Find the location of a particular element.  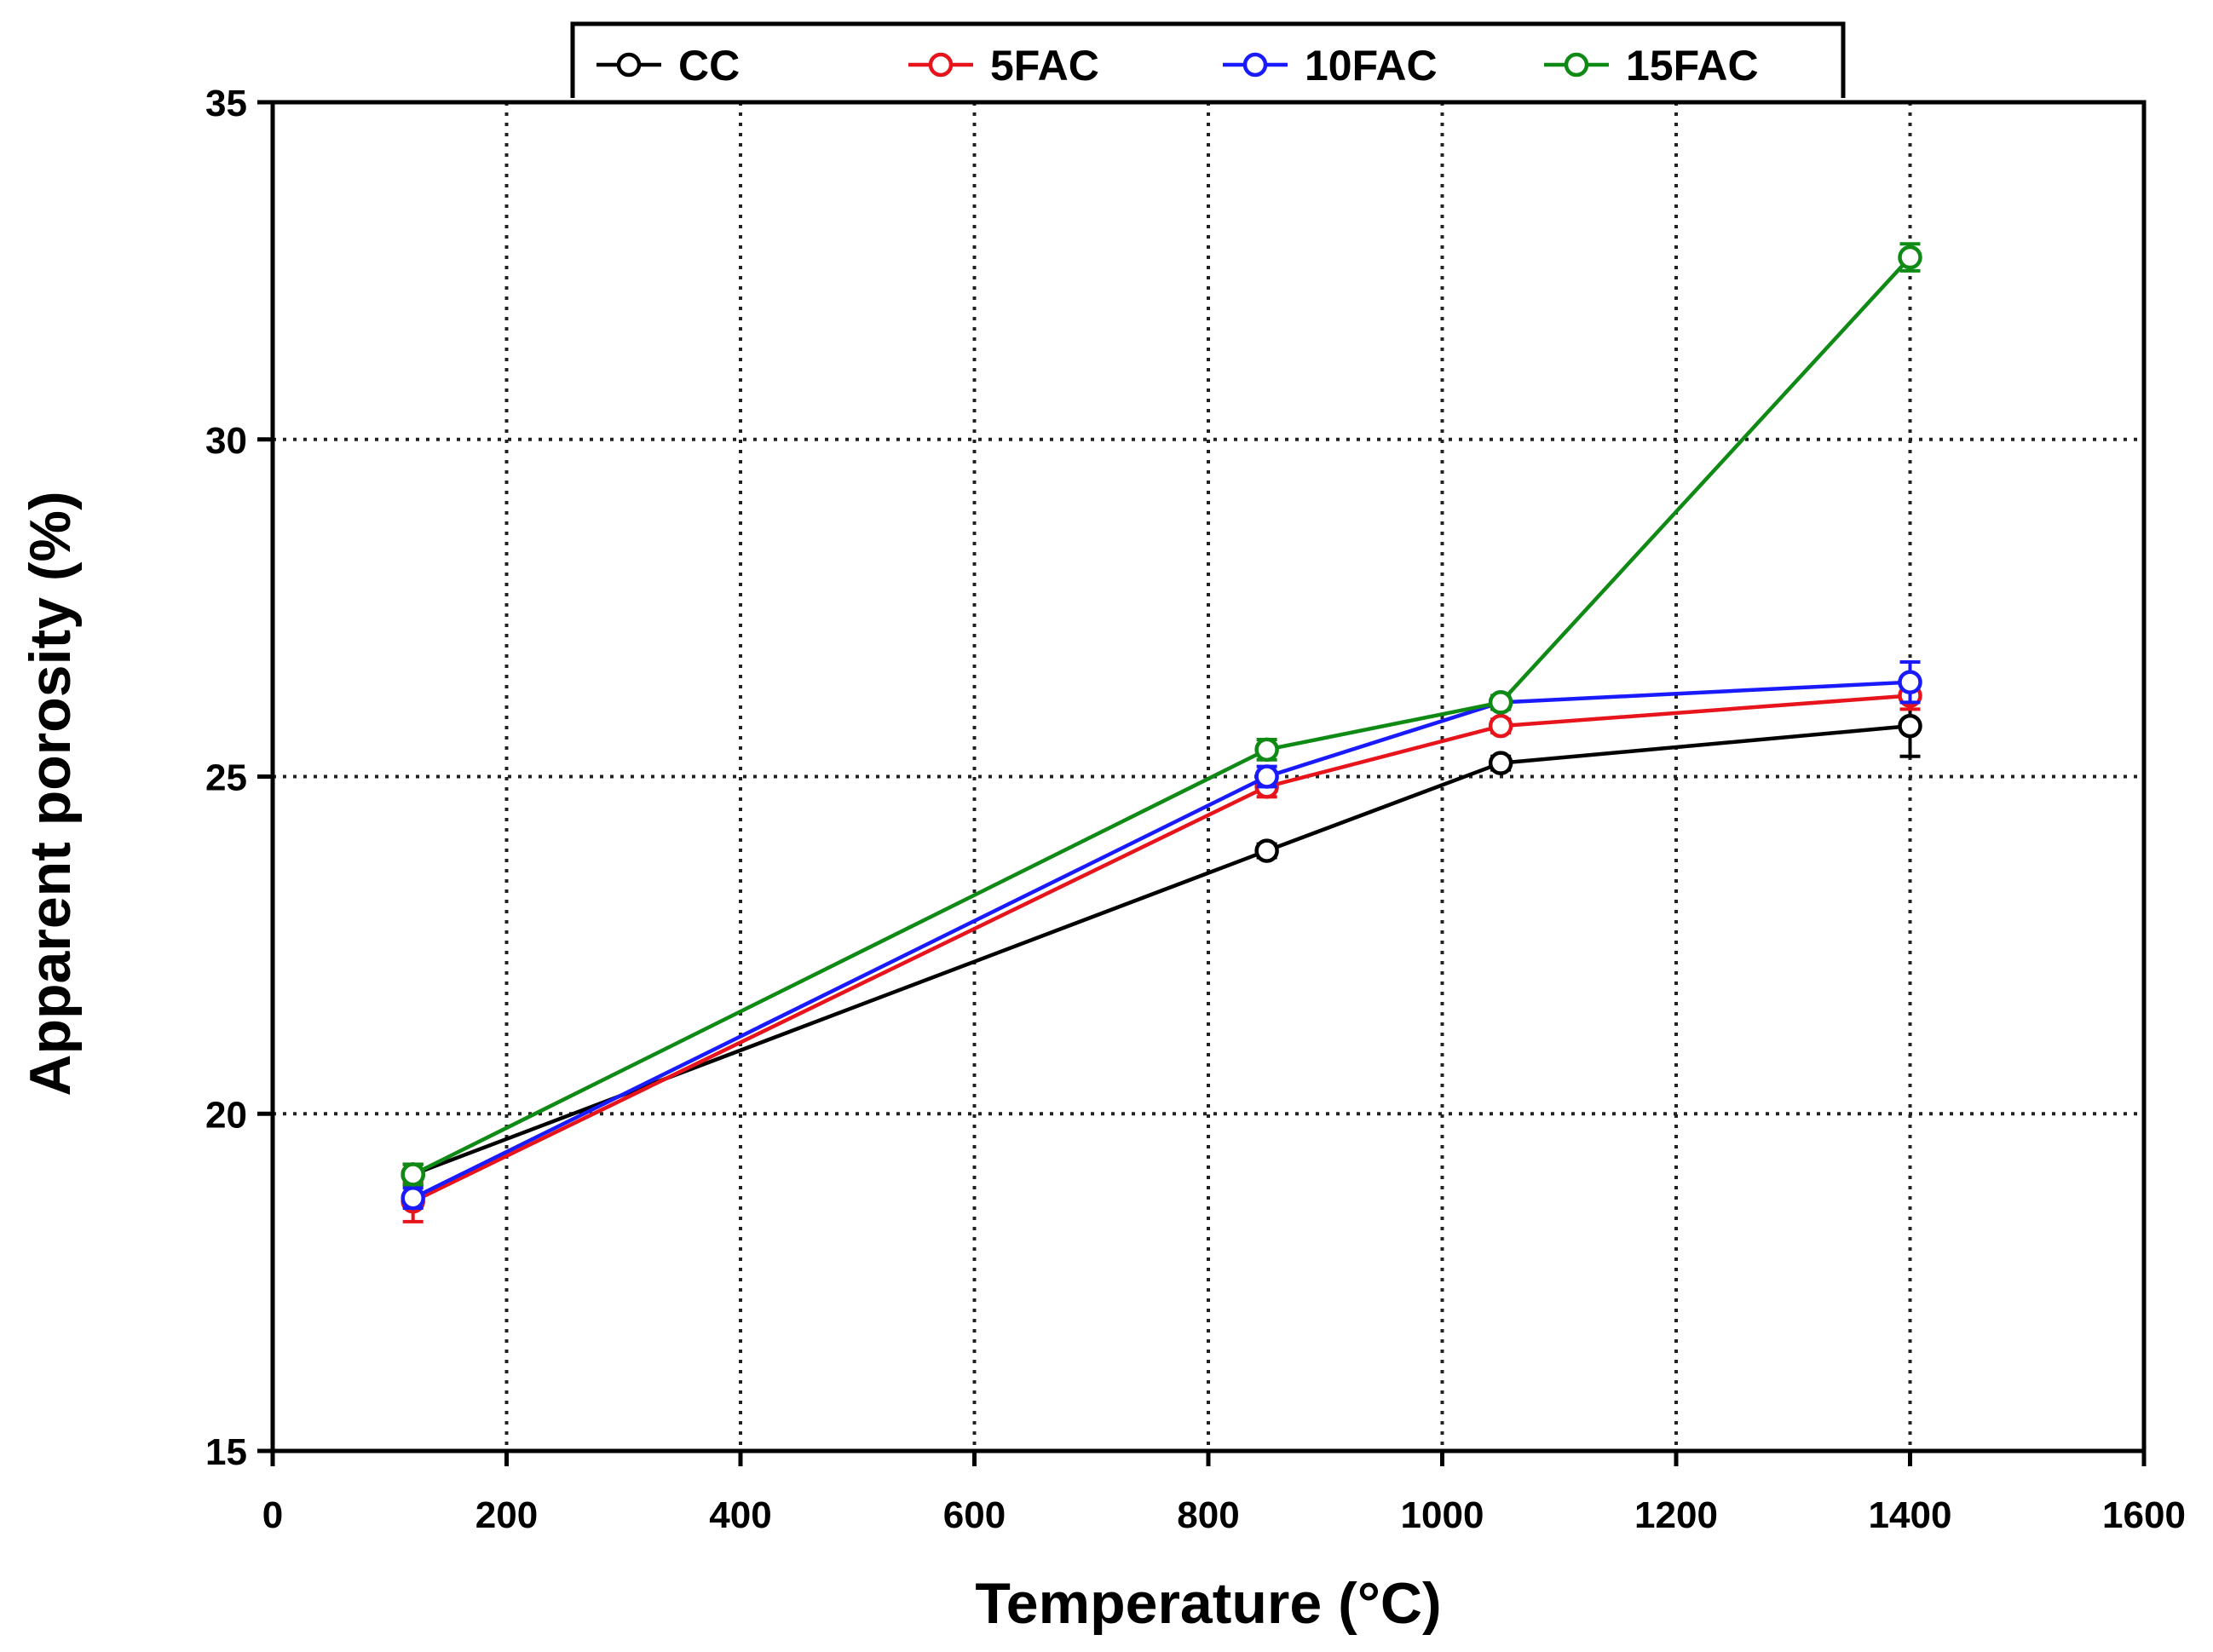

legend-box is located at coordinates (1208, 59).